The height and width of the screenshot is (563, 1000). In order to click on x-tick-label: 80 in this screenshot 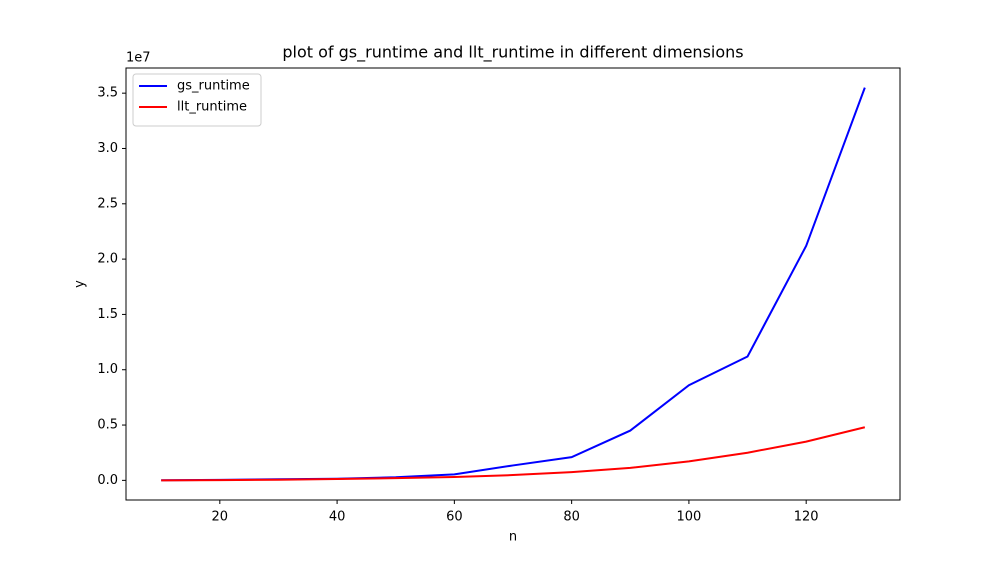, I will do `click(571, 517)`.